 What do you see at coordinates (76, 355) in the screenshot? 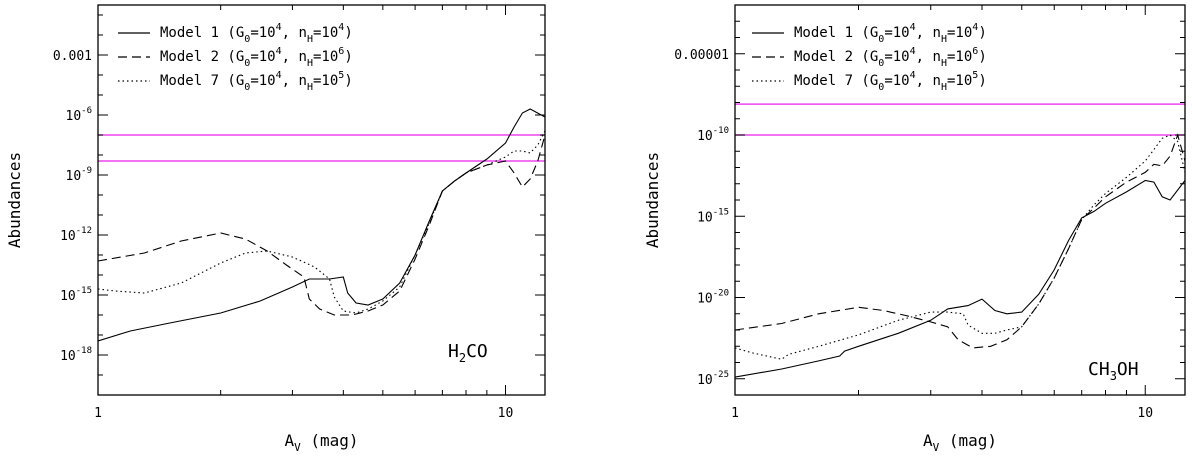
I see `y-tick-label: 10⁻¹⁸` at bounding box center [76, 355].